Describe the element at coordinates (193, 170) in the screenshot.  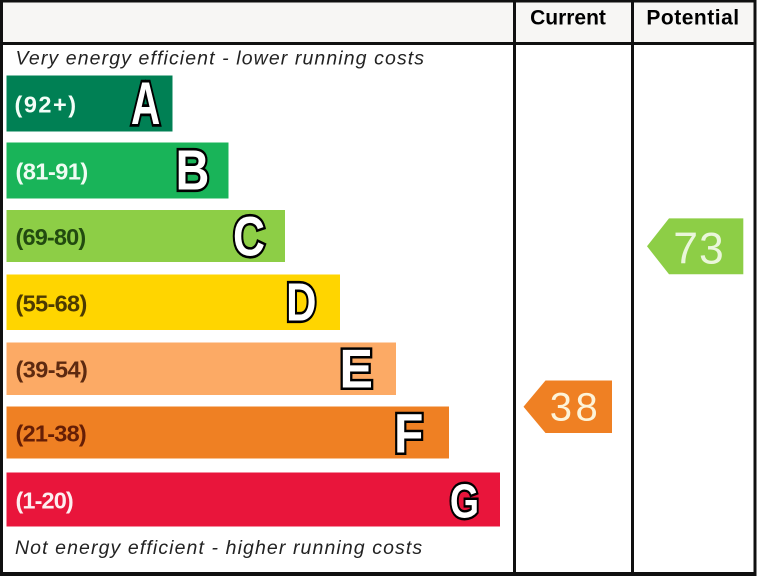
I see `svg-text: B` at that location.